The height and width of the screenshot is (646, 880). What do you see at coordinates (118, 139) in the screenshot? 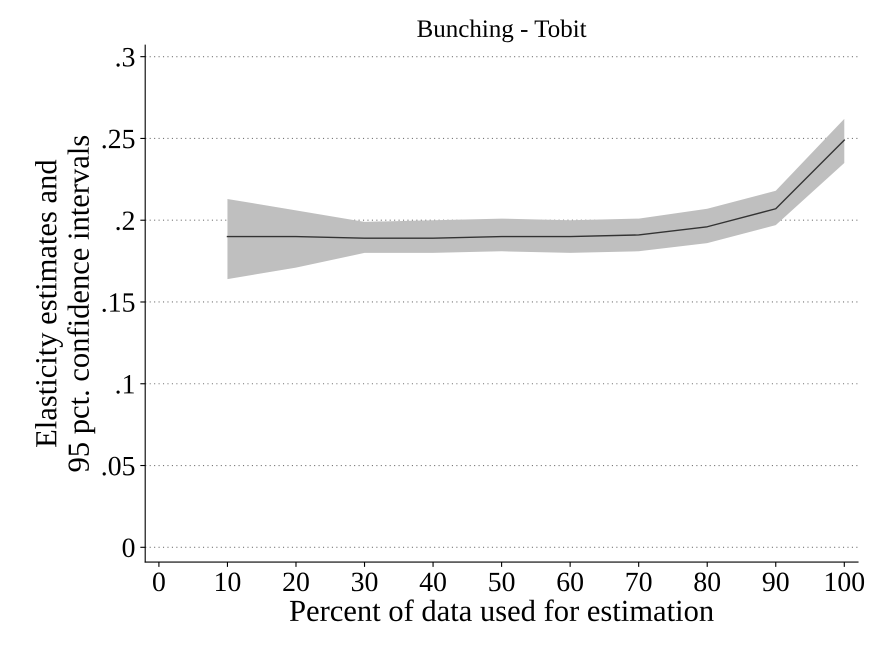
I see `y-tick-label: .25` at bounding box center [118, 139].